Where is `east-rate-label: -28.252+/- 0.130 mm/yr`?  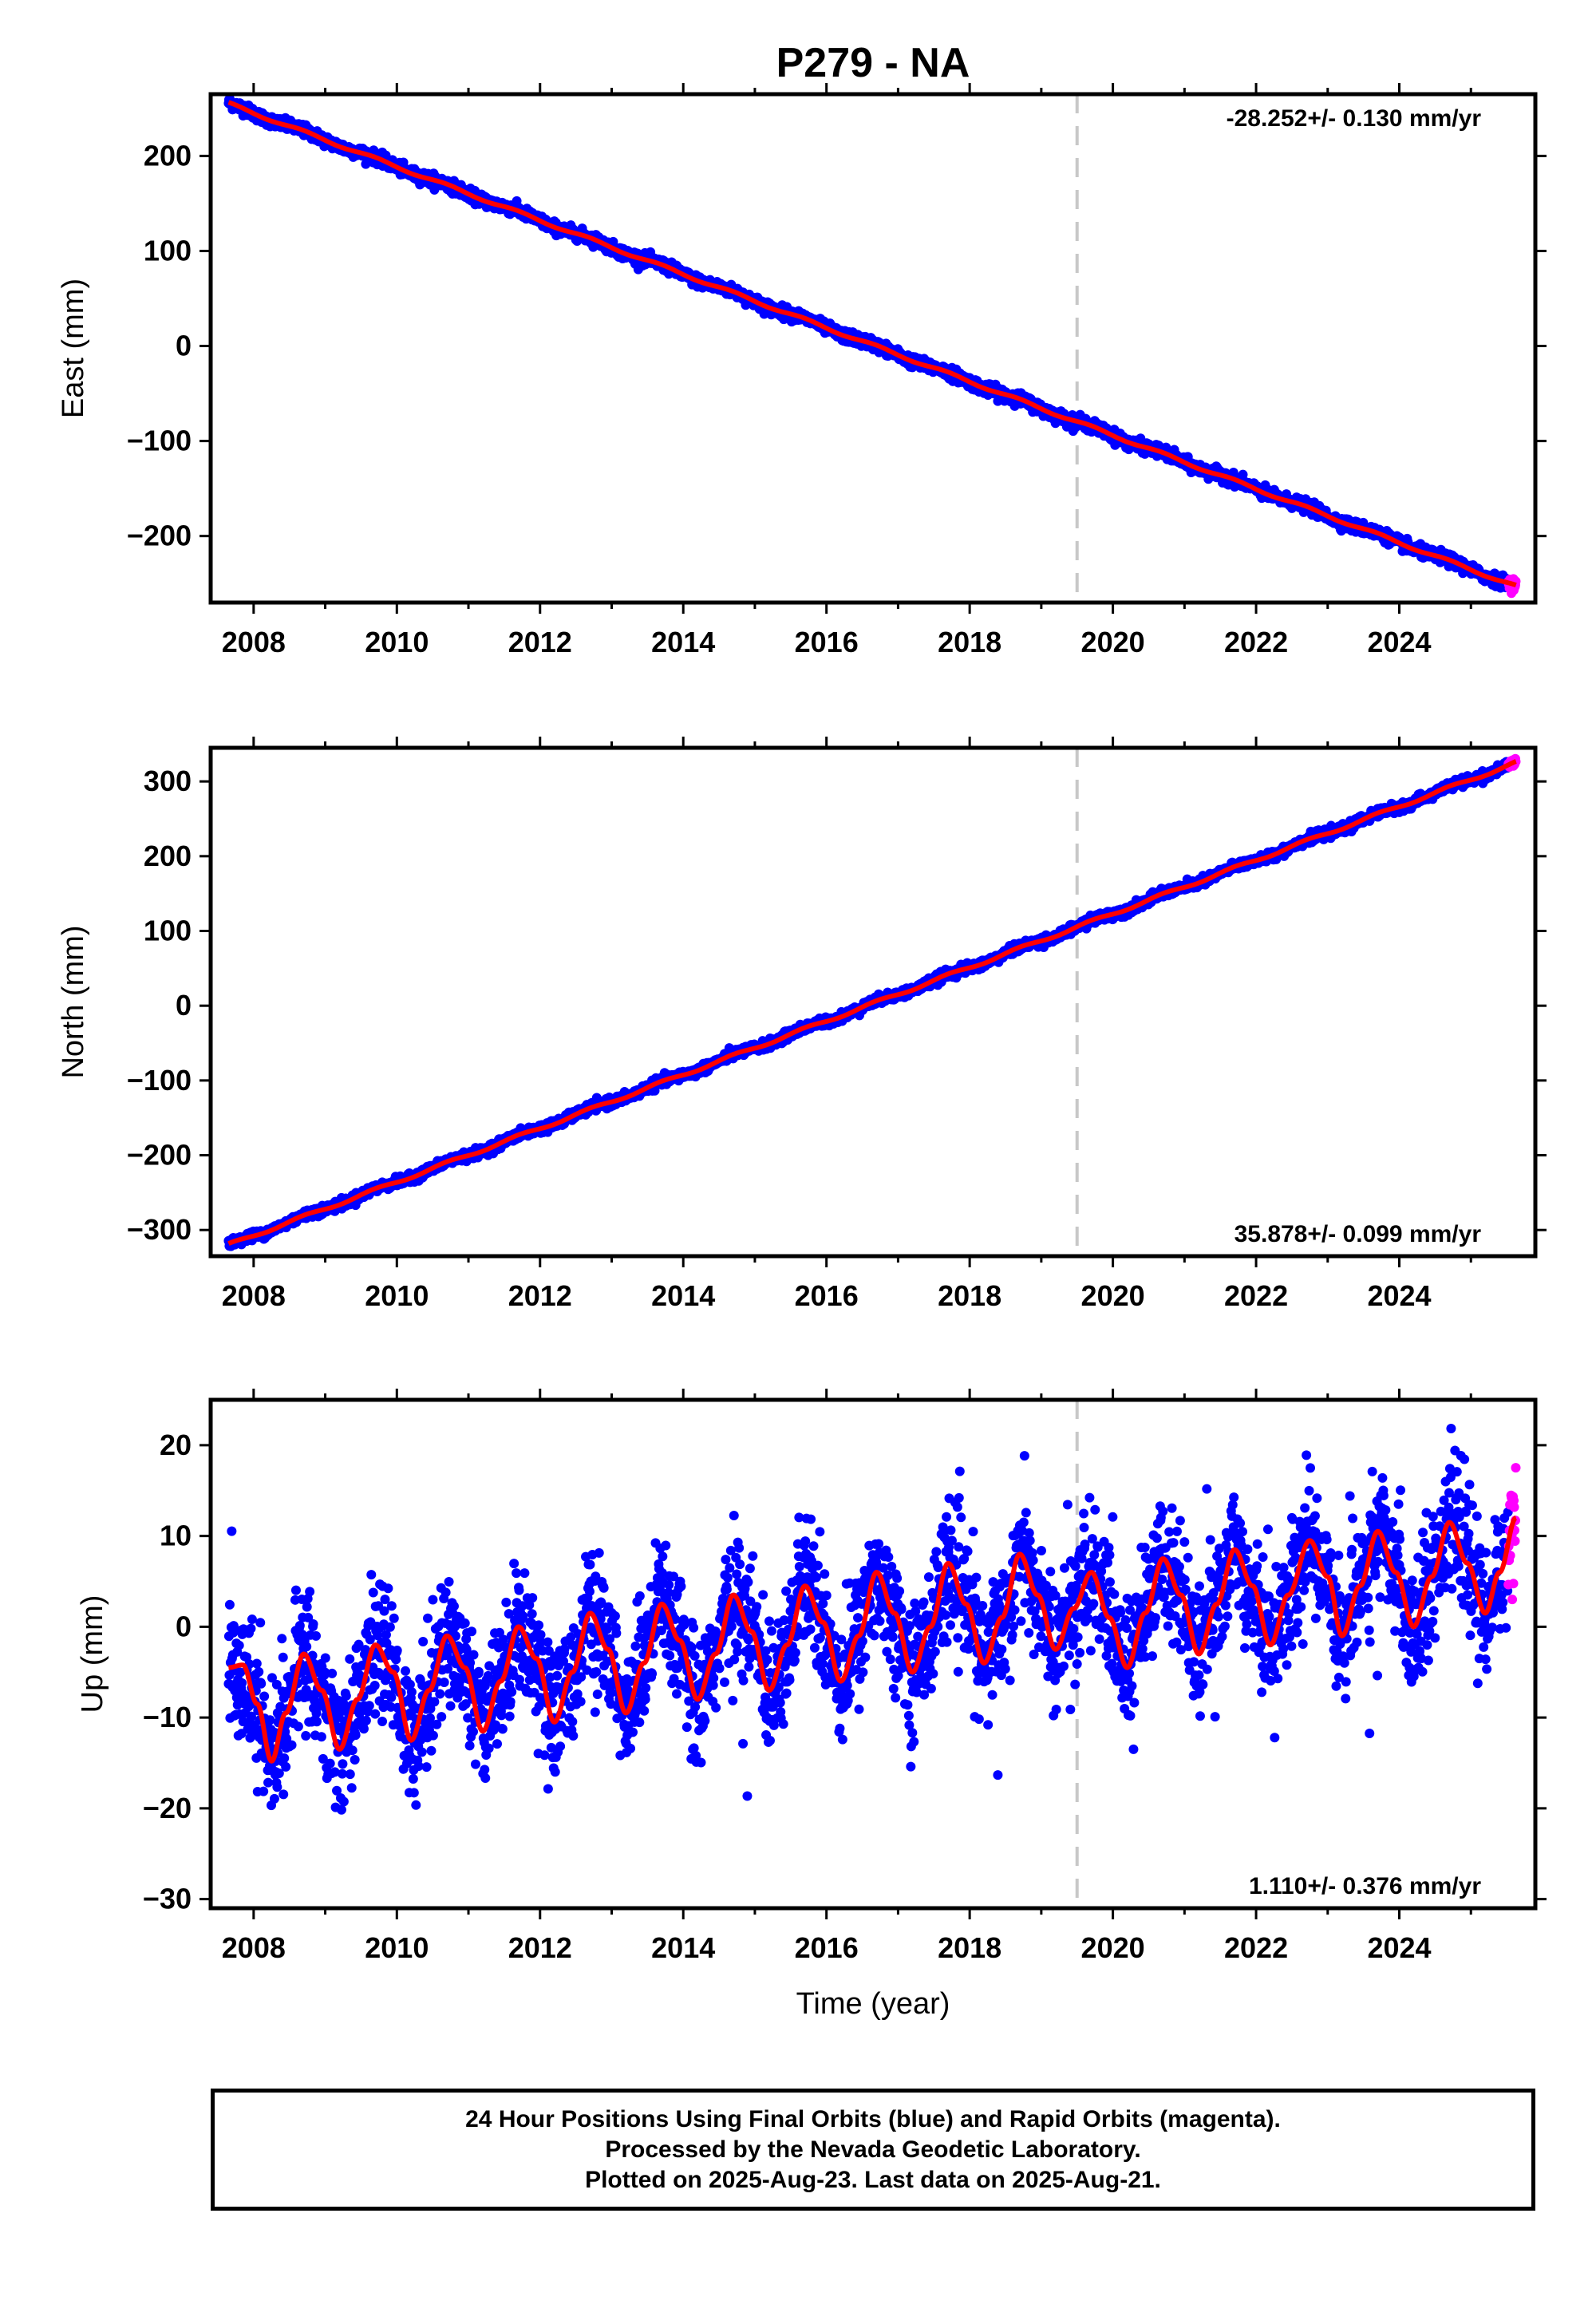
east-rate-label: -28.252+/- 0.130 mm/yr is located at coordinates (1354, 118).